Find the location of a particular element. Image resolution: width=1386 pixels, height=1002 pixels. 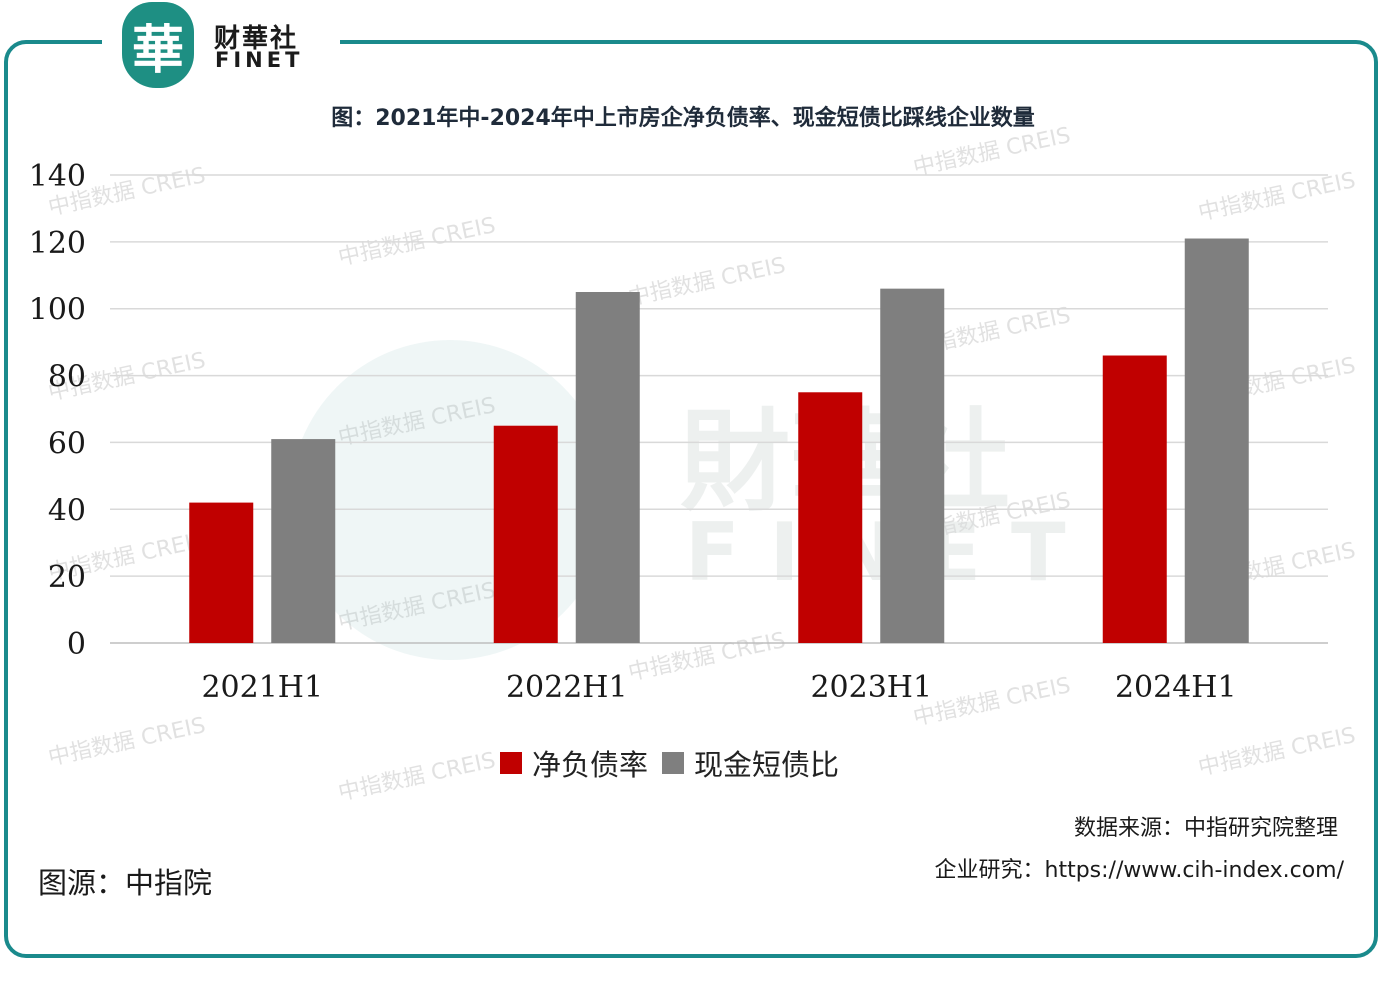

x-tick-label: 2022H1 is located at coordinates (567, 687).